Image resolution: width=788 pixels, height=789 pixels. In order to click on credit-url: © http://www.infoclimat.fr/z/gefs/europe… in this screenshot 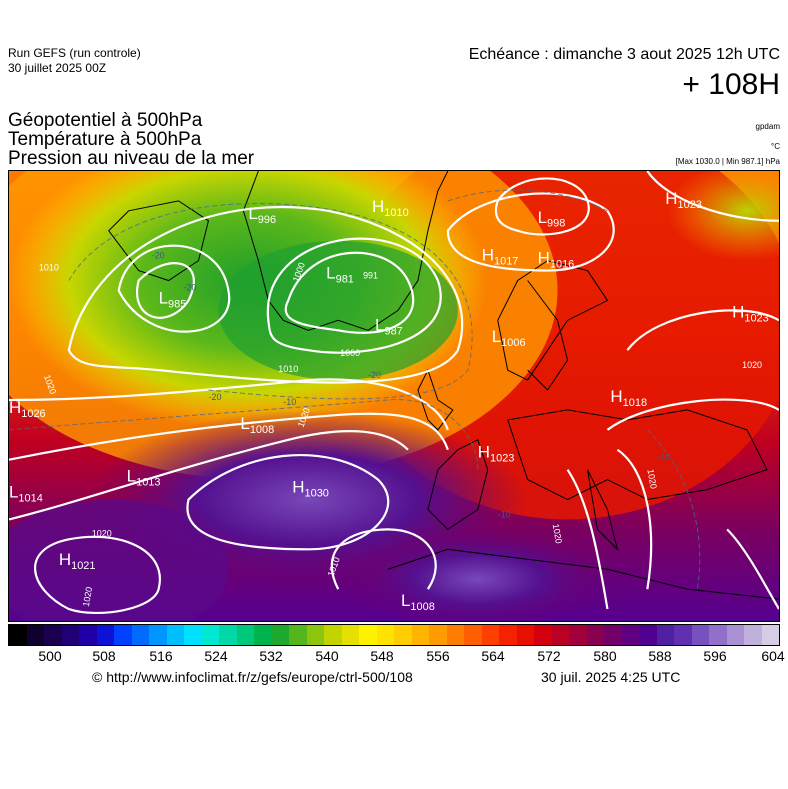, I will do `click(252, 677)`.